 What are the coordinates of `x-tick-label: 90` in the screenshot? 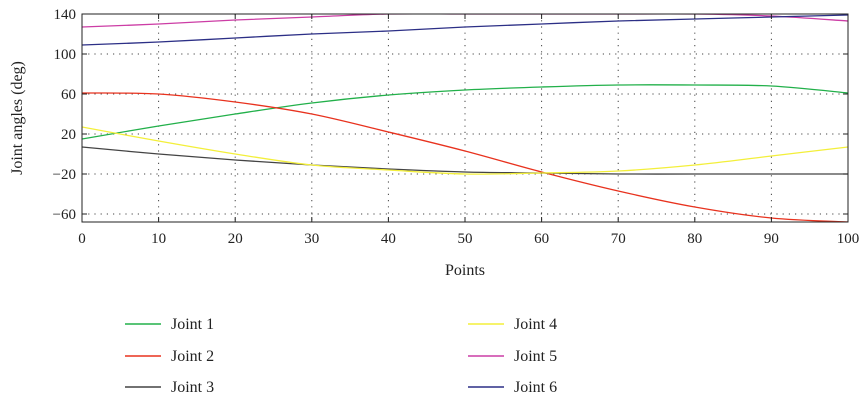 It's located at (771, 239).